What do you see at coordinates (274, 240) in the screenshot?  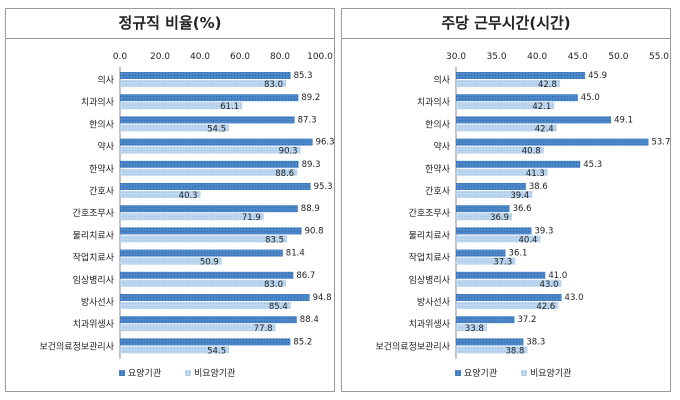 I see `data-label-비요양기관: 83.5` at bounding box center [274, 240].